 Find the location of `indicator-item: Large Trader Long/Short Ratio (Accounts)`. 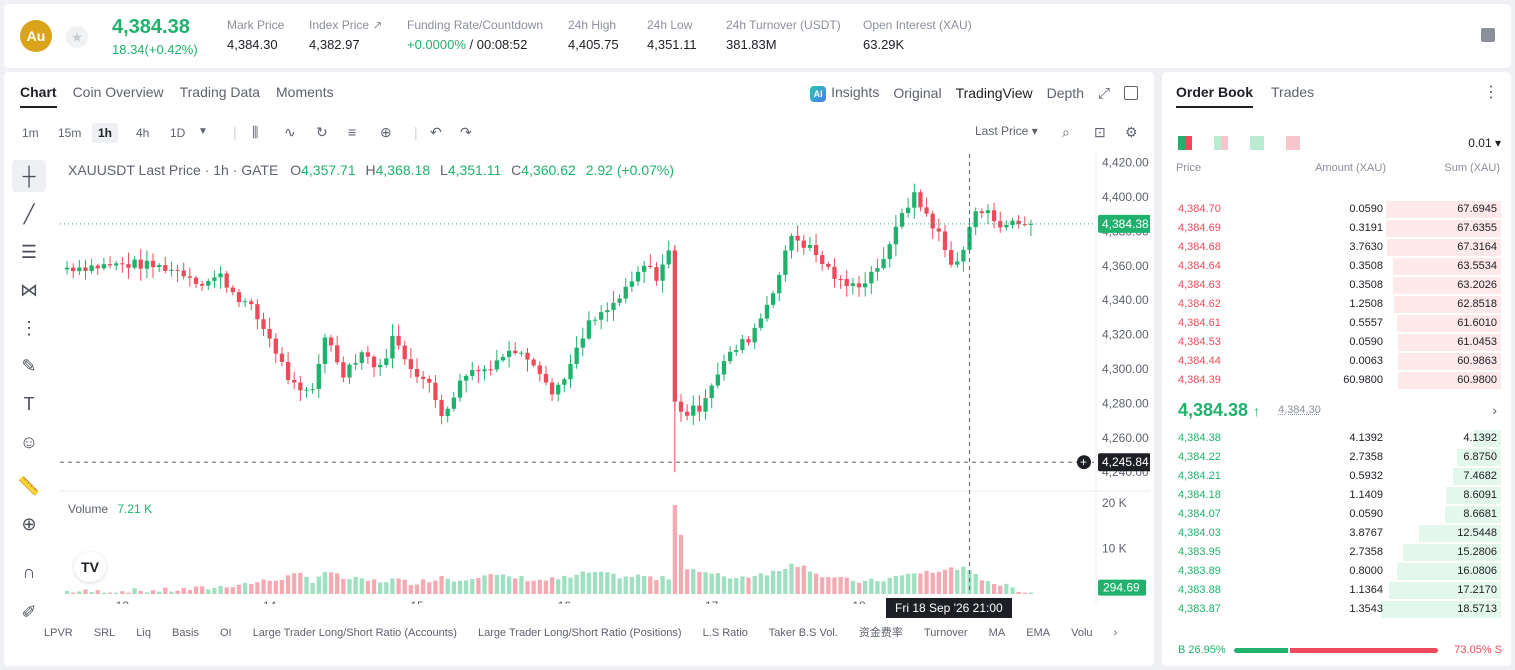

indicator-item: Large Trader Long/Short Ratio (Accounts) is located at coordinates (354, 633).